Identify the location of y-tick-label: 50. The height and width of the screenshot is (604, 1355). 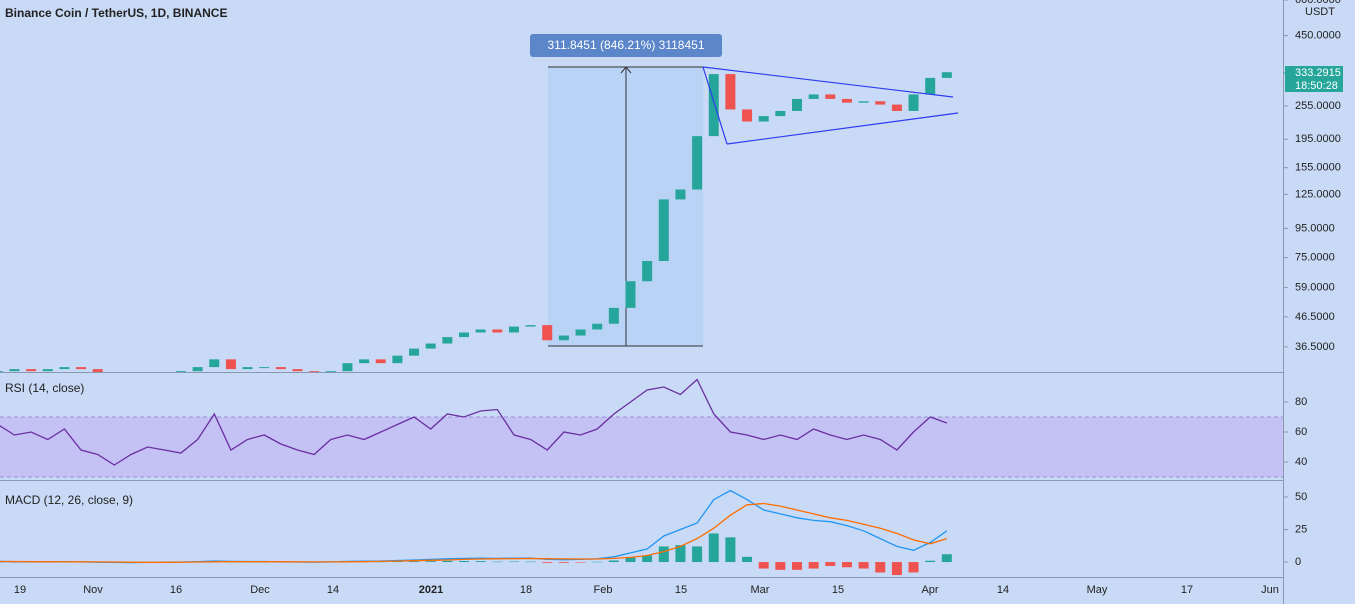
(1301, 497).